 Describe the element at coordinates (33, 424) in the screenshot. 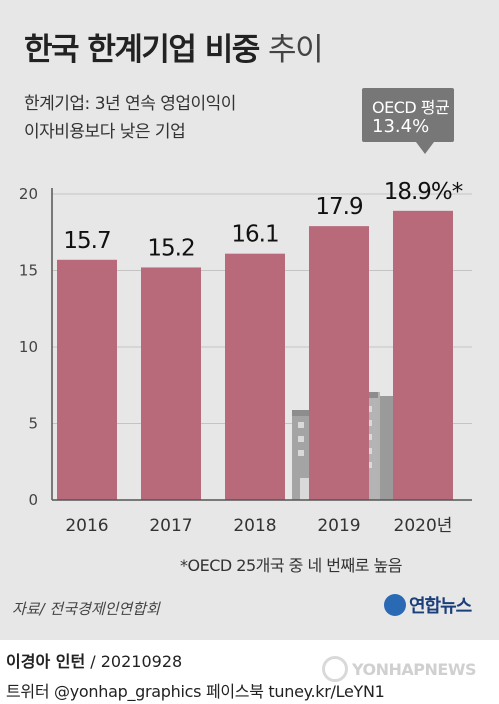

I see `y-tick-label: 5` at that location.